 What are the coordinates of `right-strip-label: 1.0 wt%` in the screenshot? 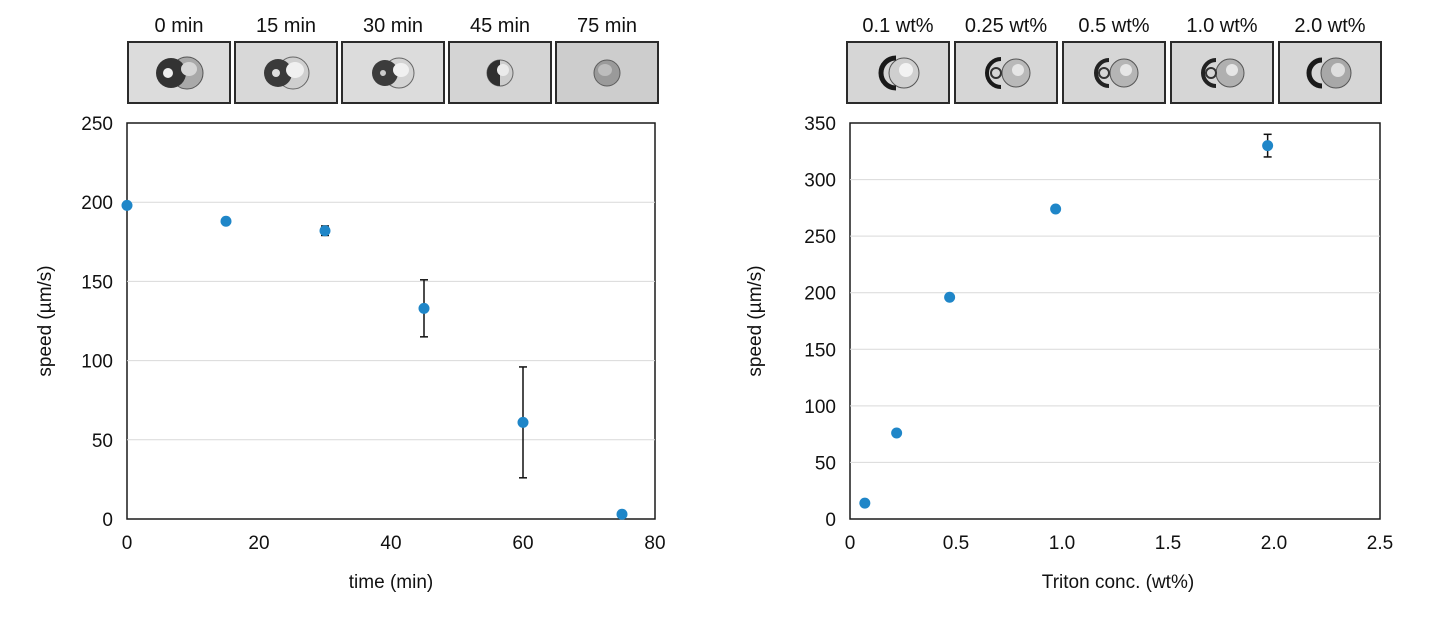 It's located at (1222, 26).